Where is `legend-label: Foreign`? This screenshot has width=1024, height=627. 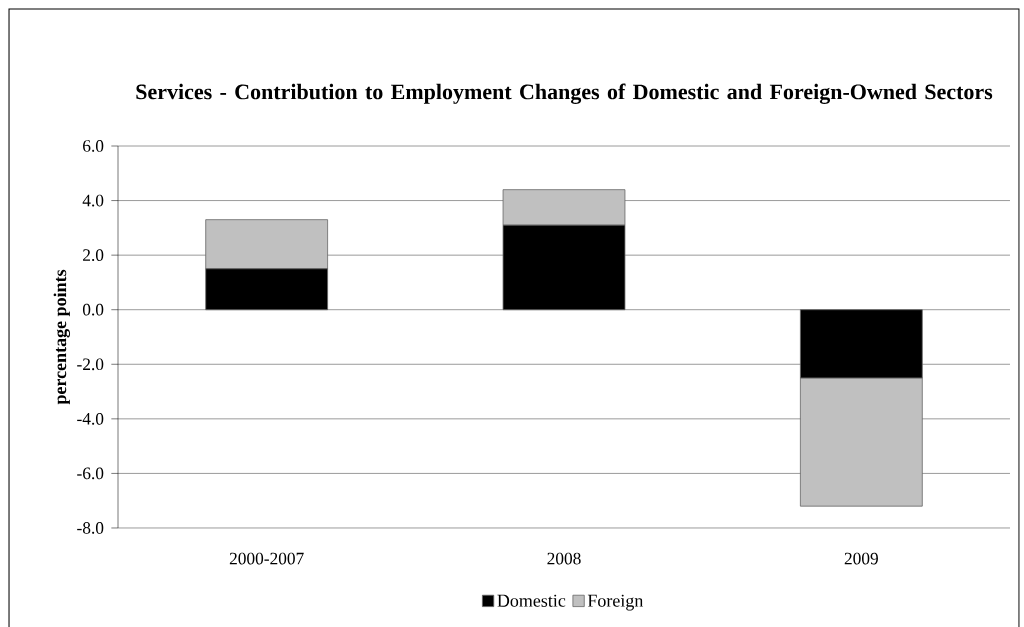
legend-label: Foreign is located at coordinates (615, 602).